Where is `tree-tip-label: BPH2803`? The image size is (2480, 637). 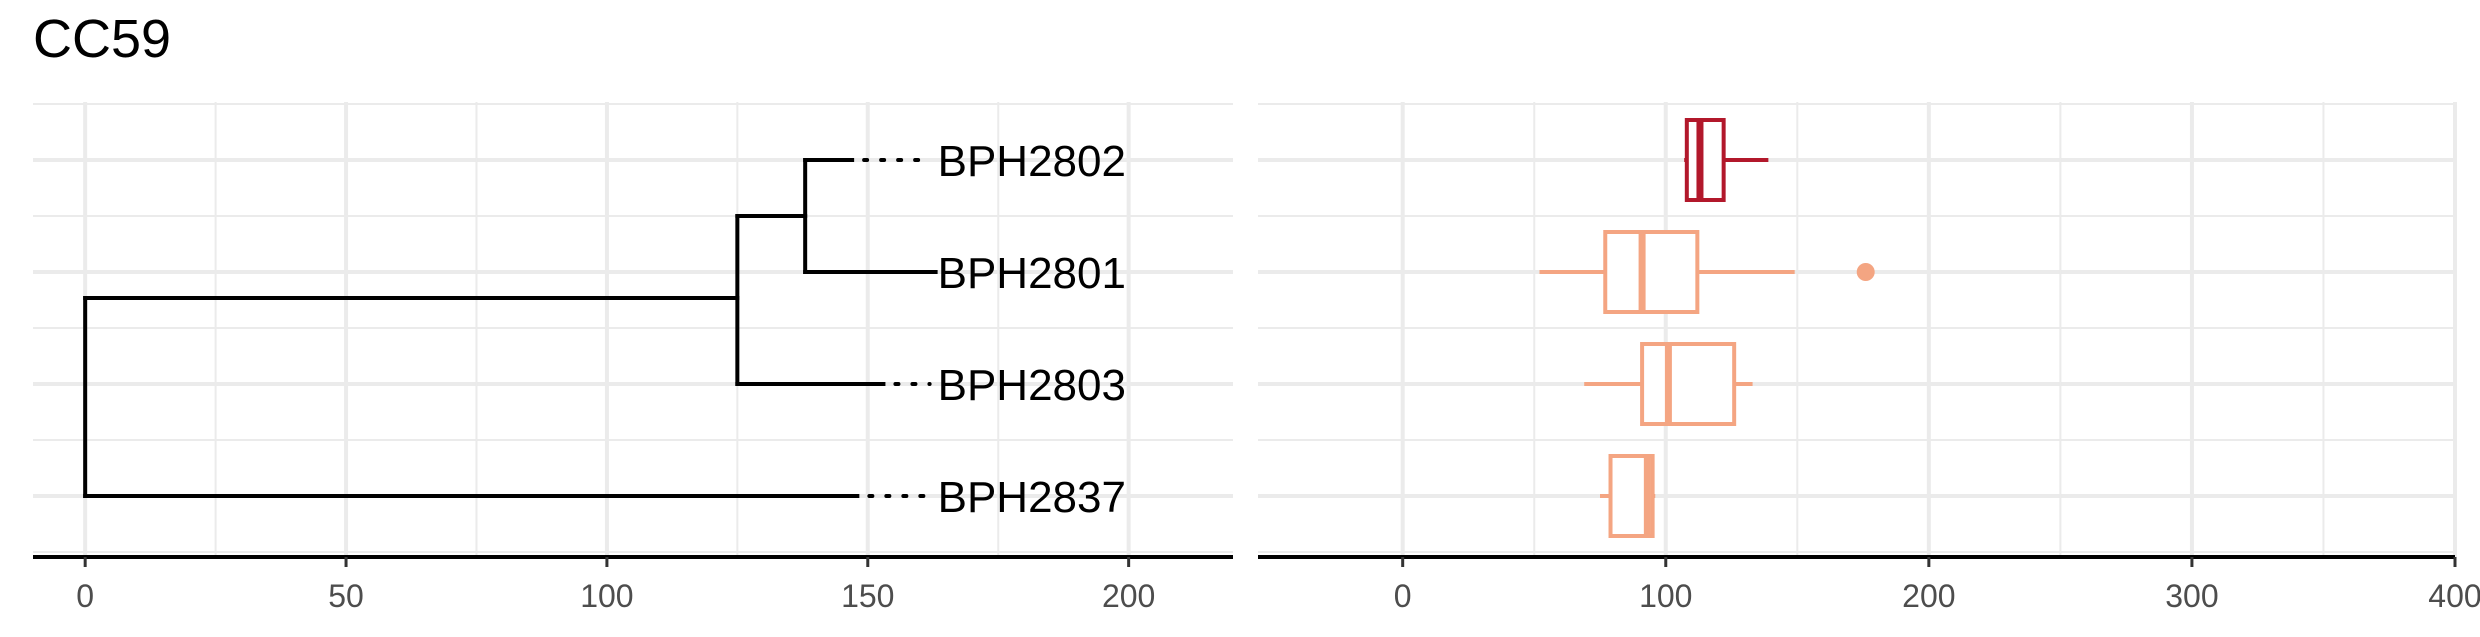 tree-tip-label: BPH2803 is located at coordinates (1032, 385).